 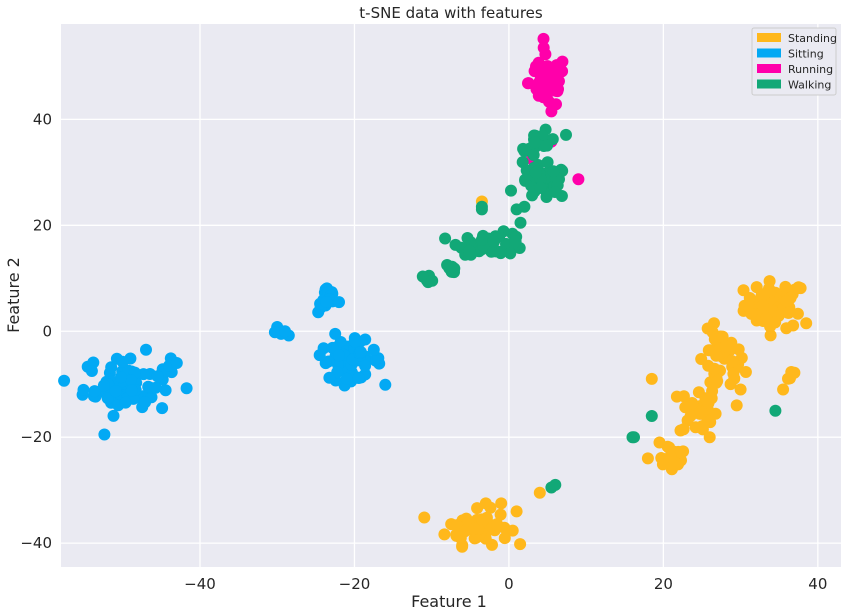 I want to click on y-tick-label: −40, so click(x=36, y=543).